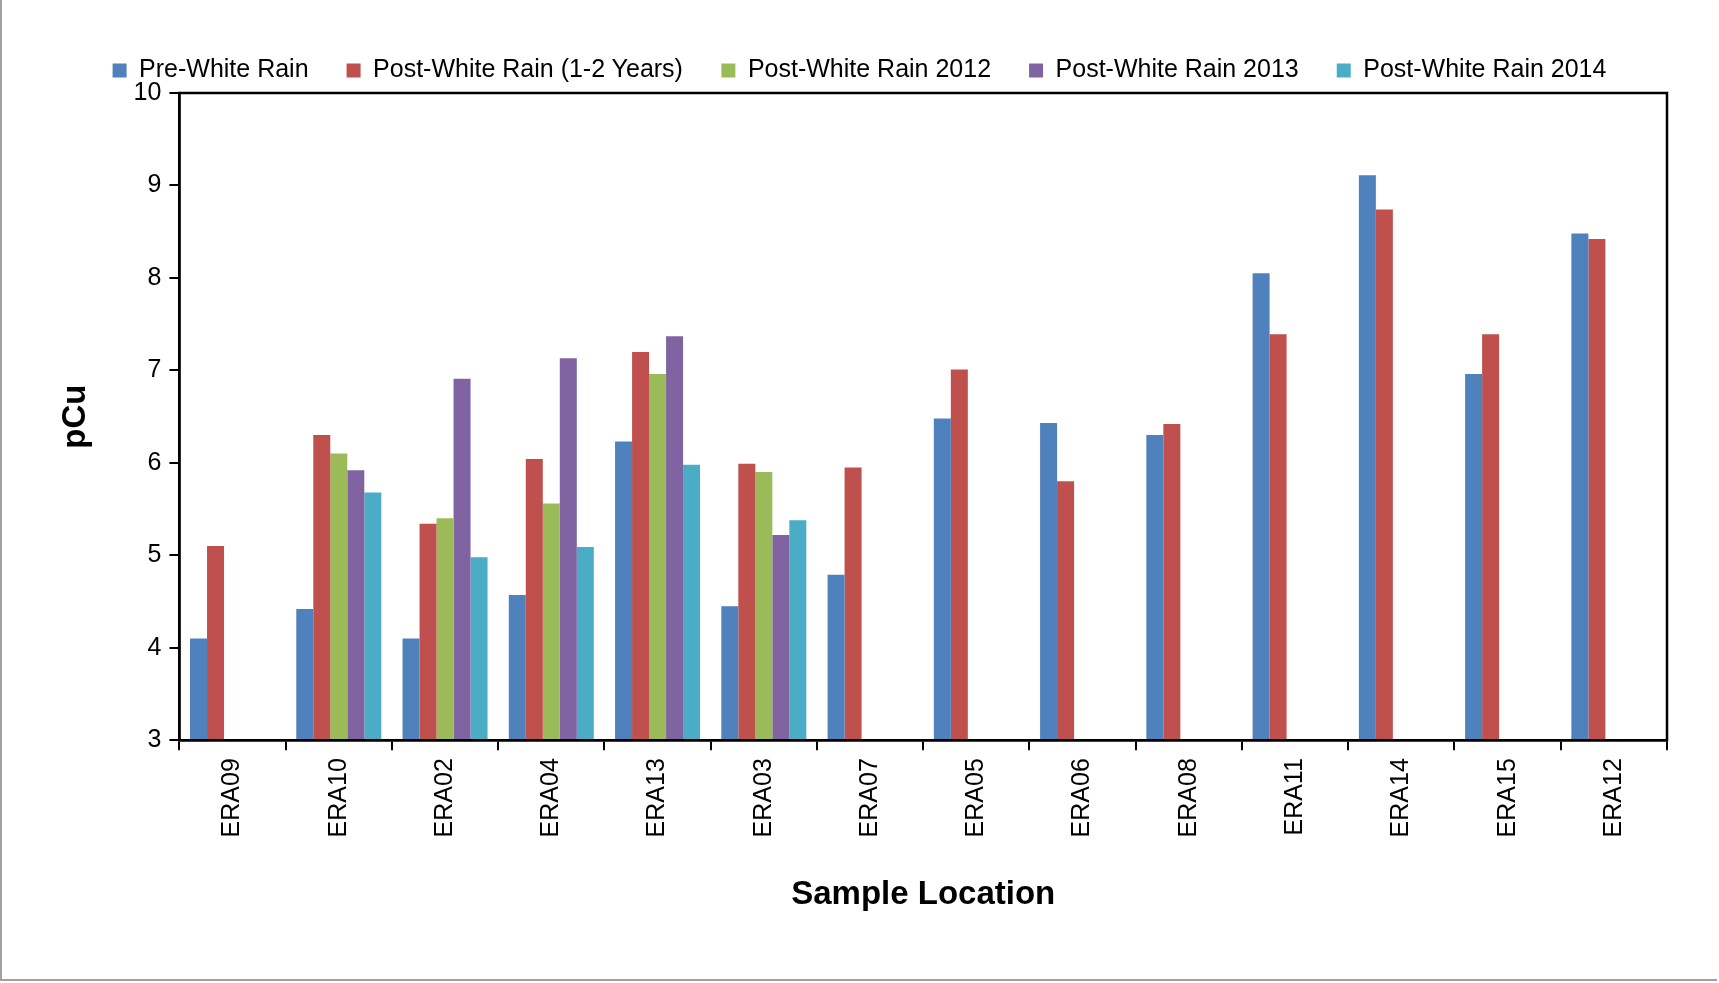 The image size is (1719, 983). Describe the element at coordinates (1186, 798) in the screenshot. I see `x-tick-label: ERA08` at that location.